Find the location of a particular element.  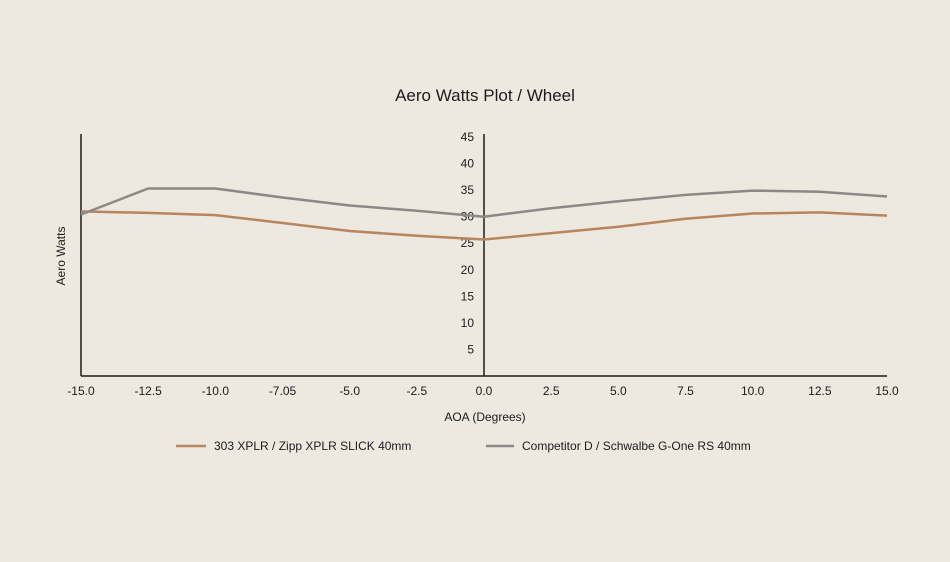

y-tick-label: 40 is located at coordinates (468, 164).